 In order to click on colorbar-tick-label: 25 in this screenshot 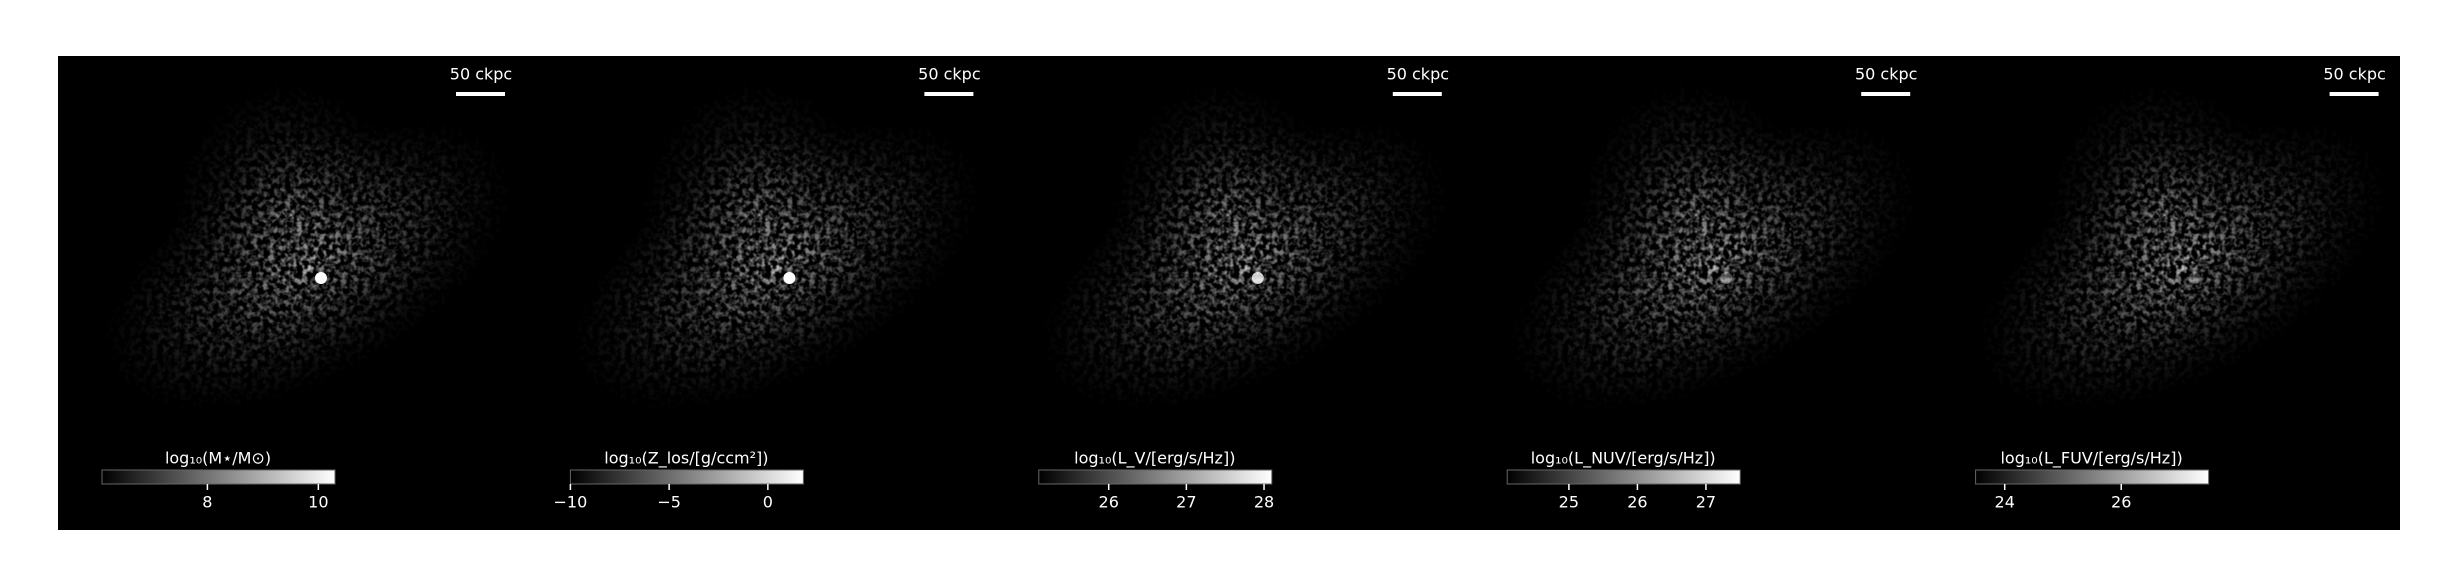, I will do `click(1569, 502)`.